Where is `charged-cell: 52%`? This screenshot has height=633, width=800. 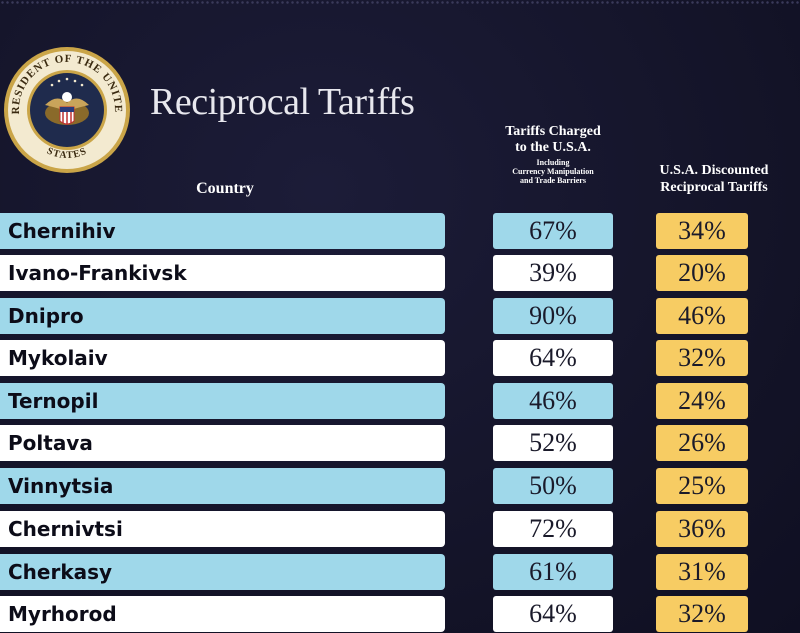
charged-cell: 52% is located at coordinates (553, 443).